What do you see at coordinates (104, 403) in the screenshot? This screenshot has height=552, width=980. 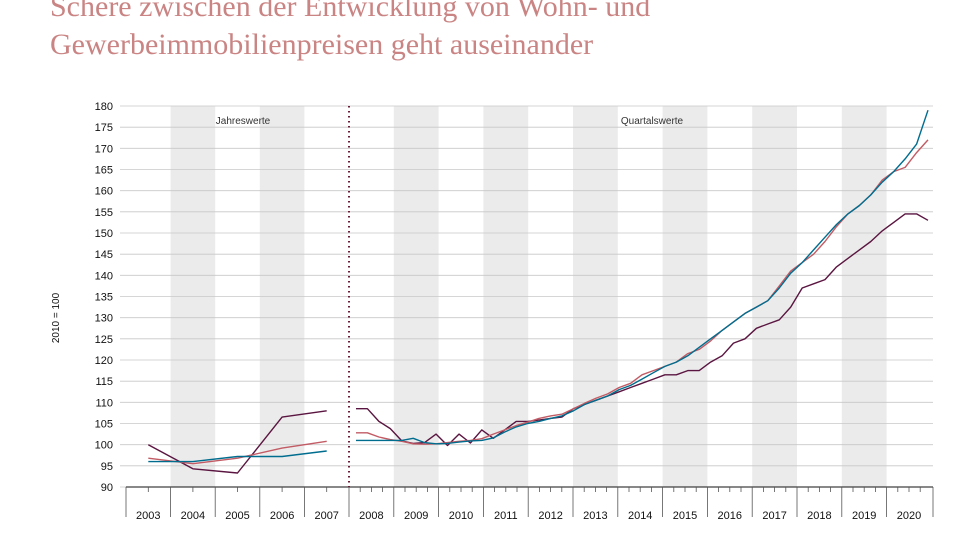 I see `y-tick-label: 110` at bounding box center [104, 403].